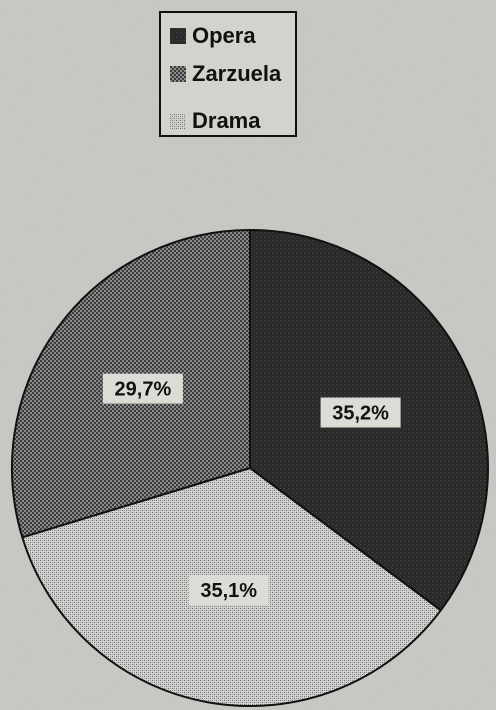 The image size is (496, 710). I want to click on data-label-bg-zarzuela, so click(142, 388).